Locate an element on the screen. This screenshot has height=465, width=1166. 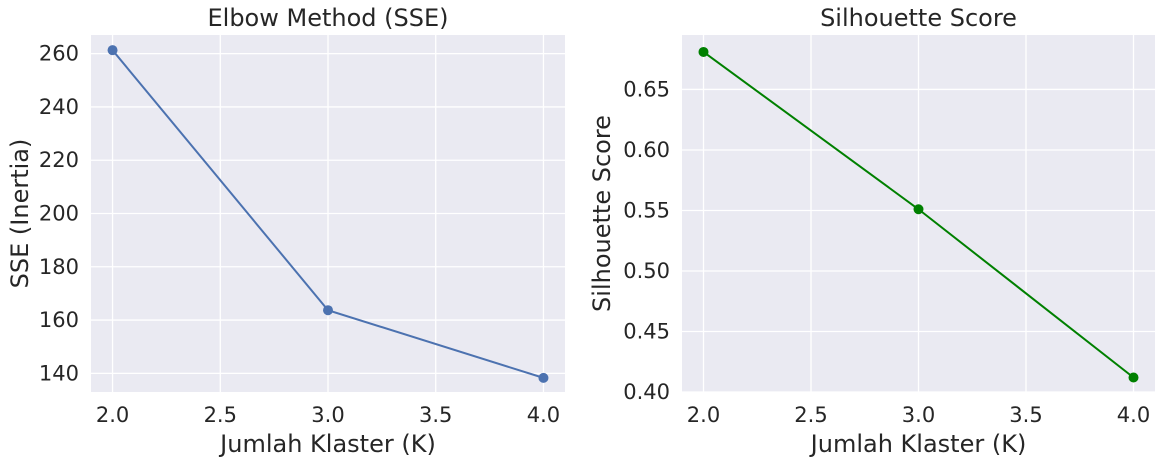
y-tick-label: 0.50 is located at coordinates (646, 271).